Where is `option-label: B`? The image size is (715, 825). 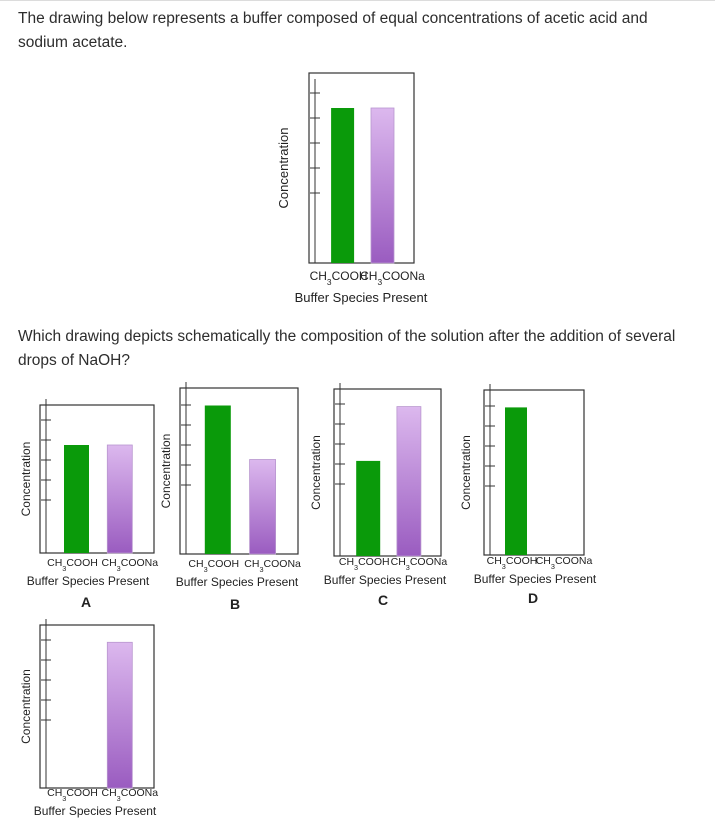 option-label: B is located at coordinates (235, 604).